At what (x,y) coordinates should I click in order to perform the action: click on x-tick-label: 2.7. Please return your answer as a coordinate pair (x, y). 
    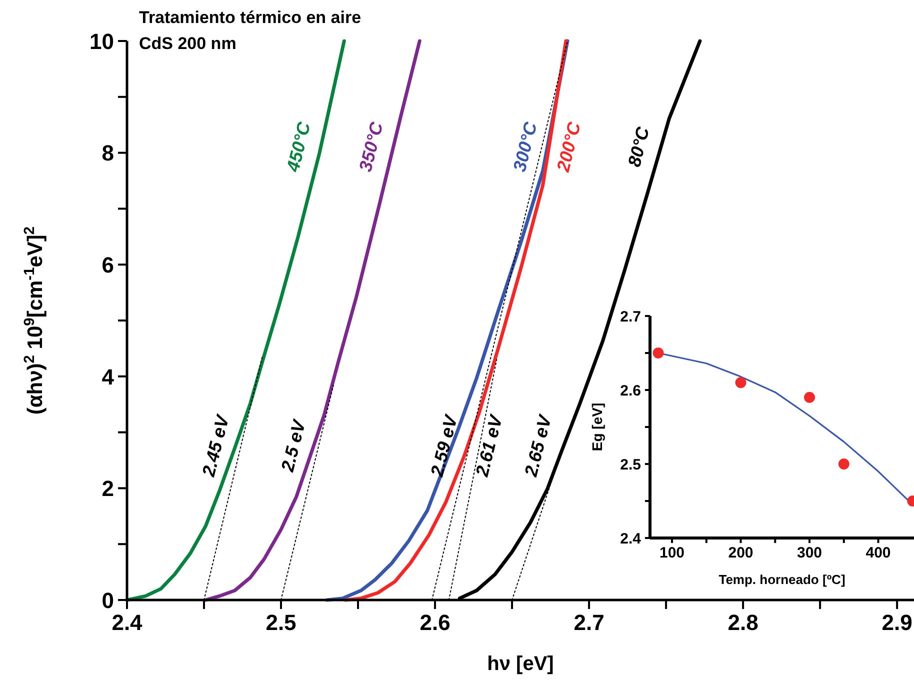
    Looking at the image, I should click on (589, 622).